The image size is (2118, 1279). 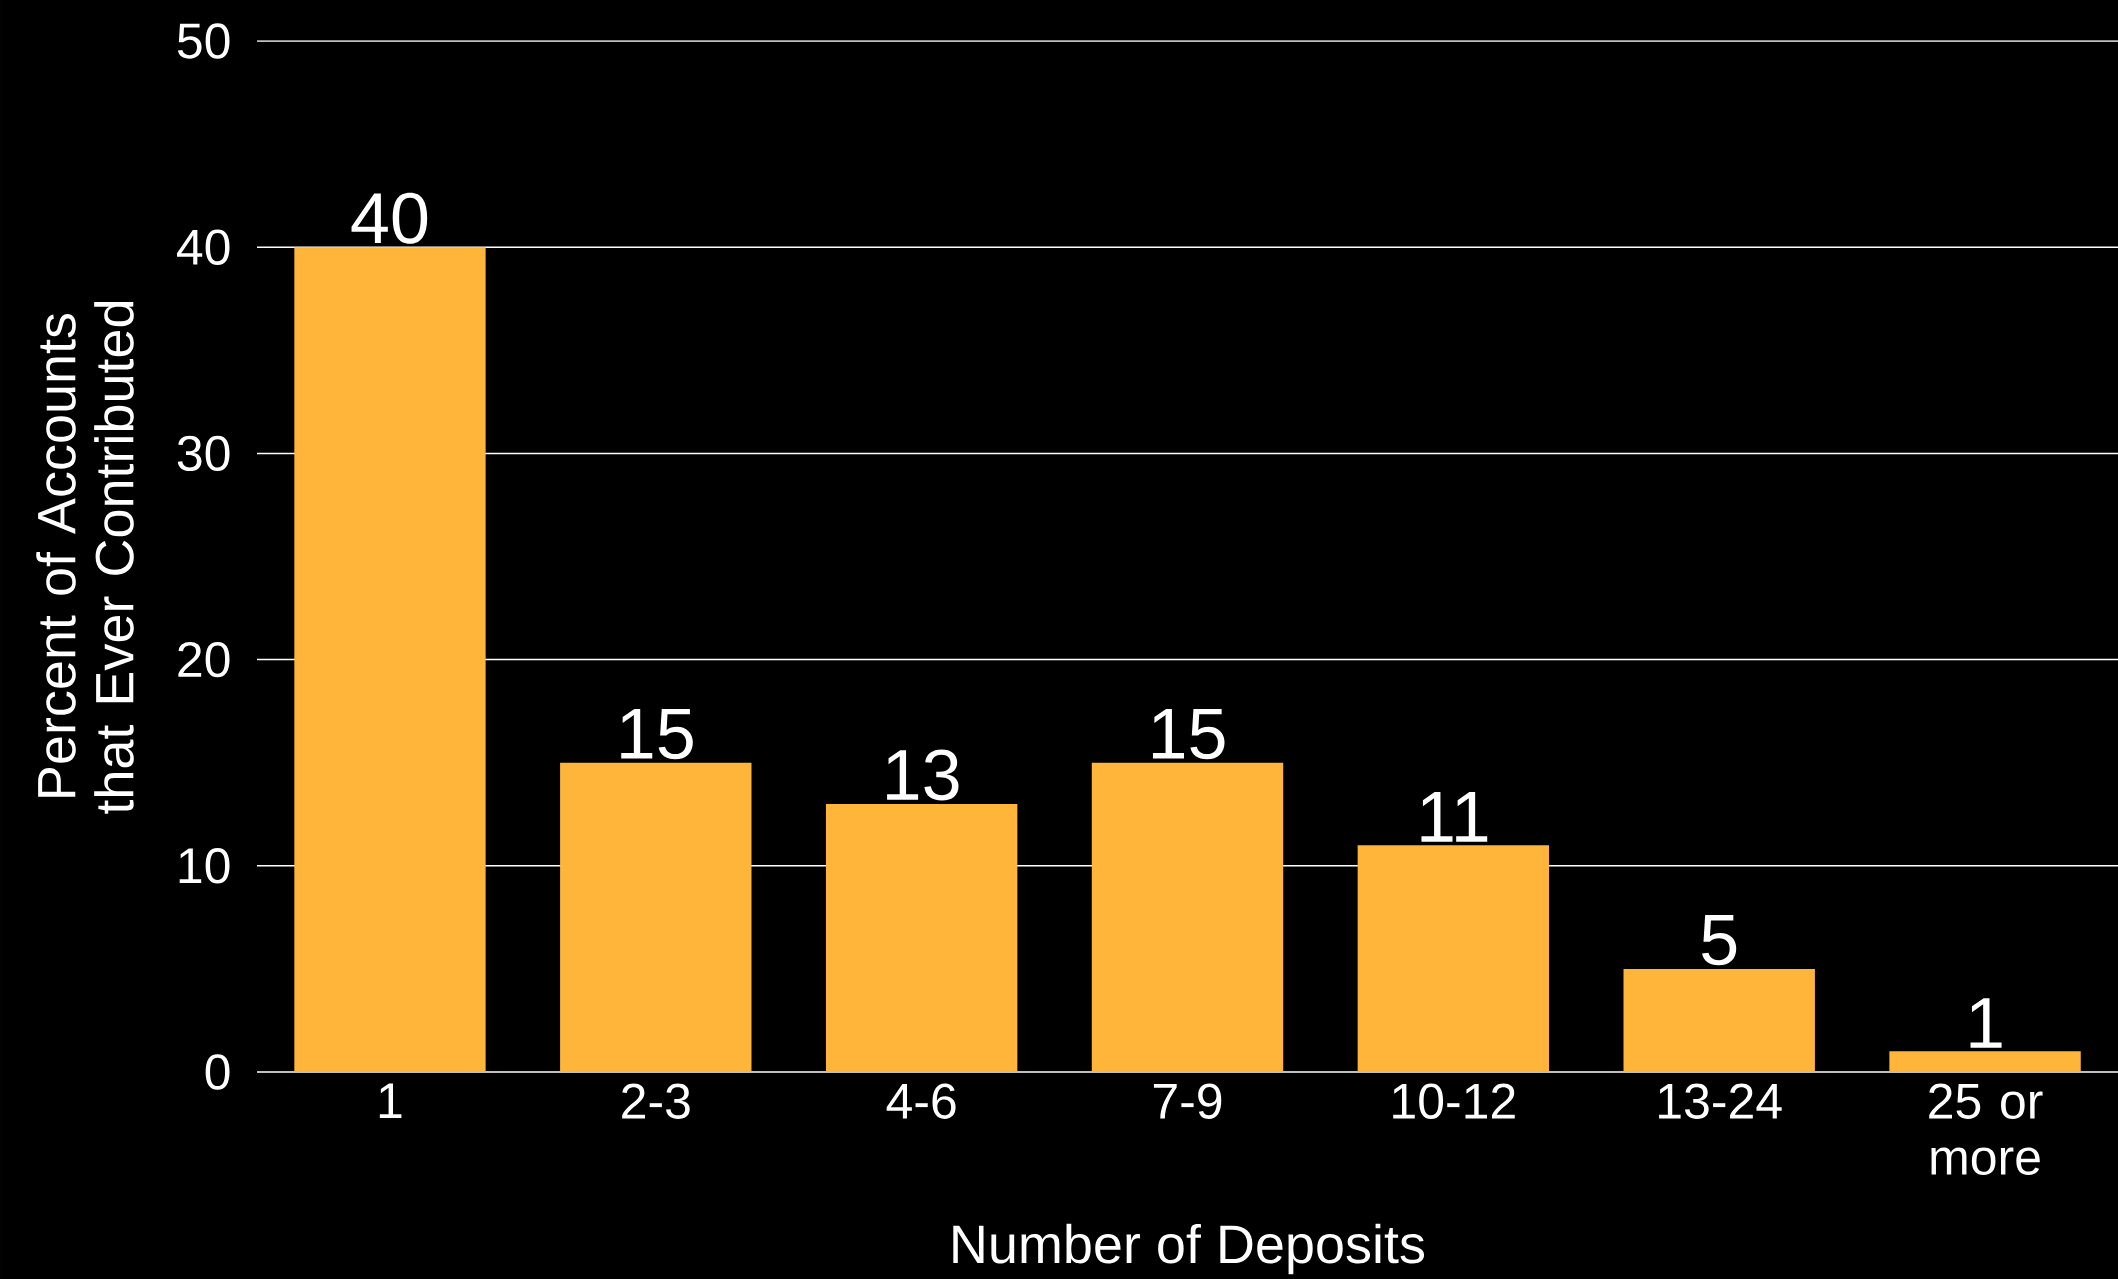 What do you see at coordinates (203, 453) in the screenshot?
I see `y-tick-label: 30` at bounding box center [203, 453].